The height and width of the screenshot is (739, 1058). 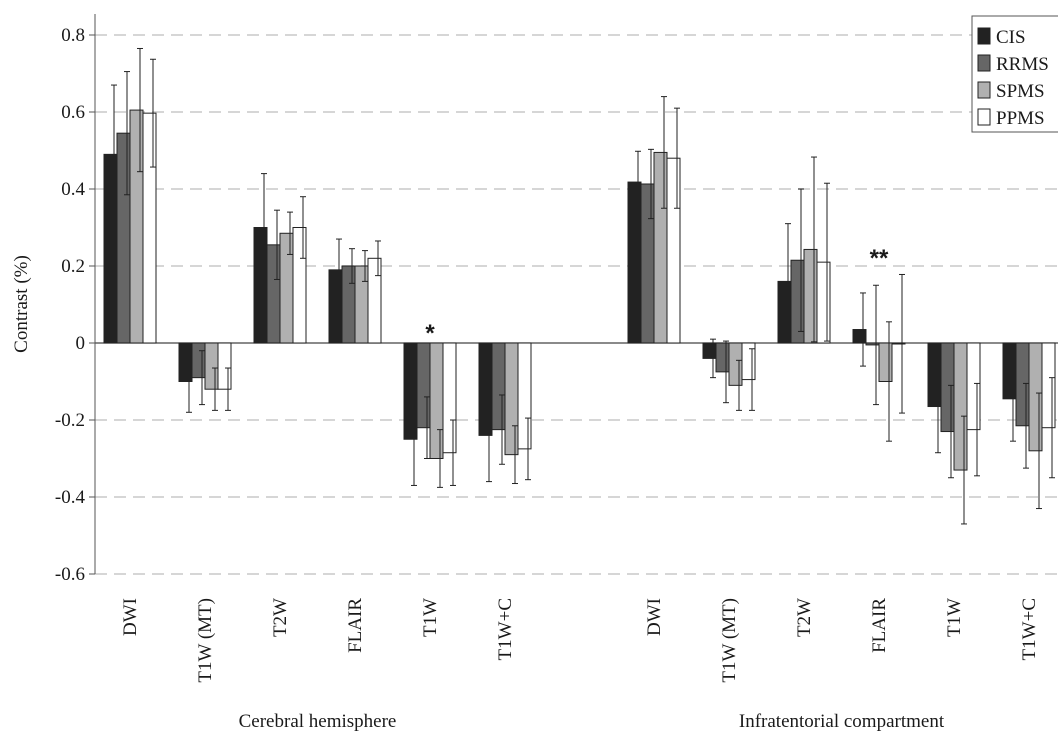 What do you see at coordinates (842, 721) in the screenshot?
I see `group-label: Infratentorial compartment` at bounding box center [842, 721].